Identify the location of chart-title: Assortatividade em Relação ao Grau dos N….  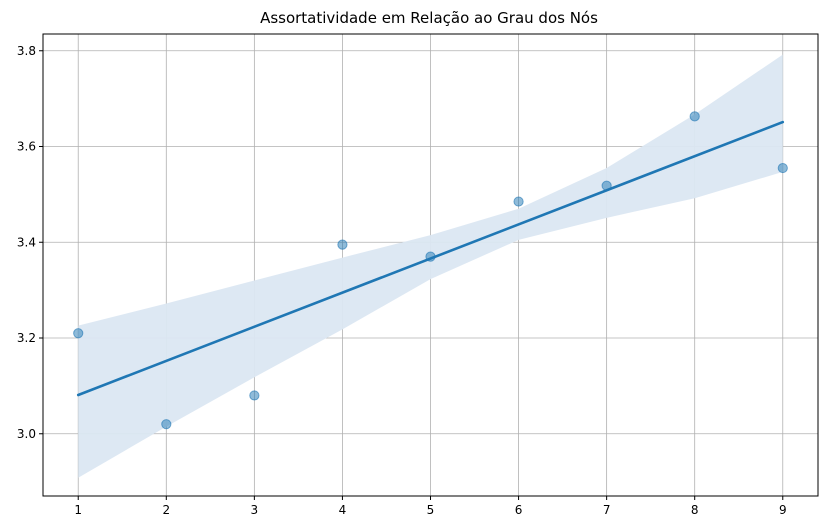
(429, 18).